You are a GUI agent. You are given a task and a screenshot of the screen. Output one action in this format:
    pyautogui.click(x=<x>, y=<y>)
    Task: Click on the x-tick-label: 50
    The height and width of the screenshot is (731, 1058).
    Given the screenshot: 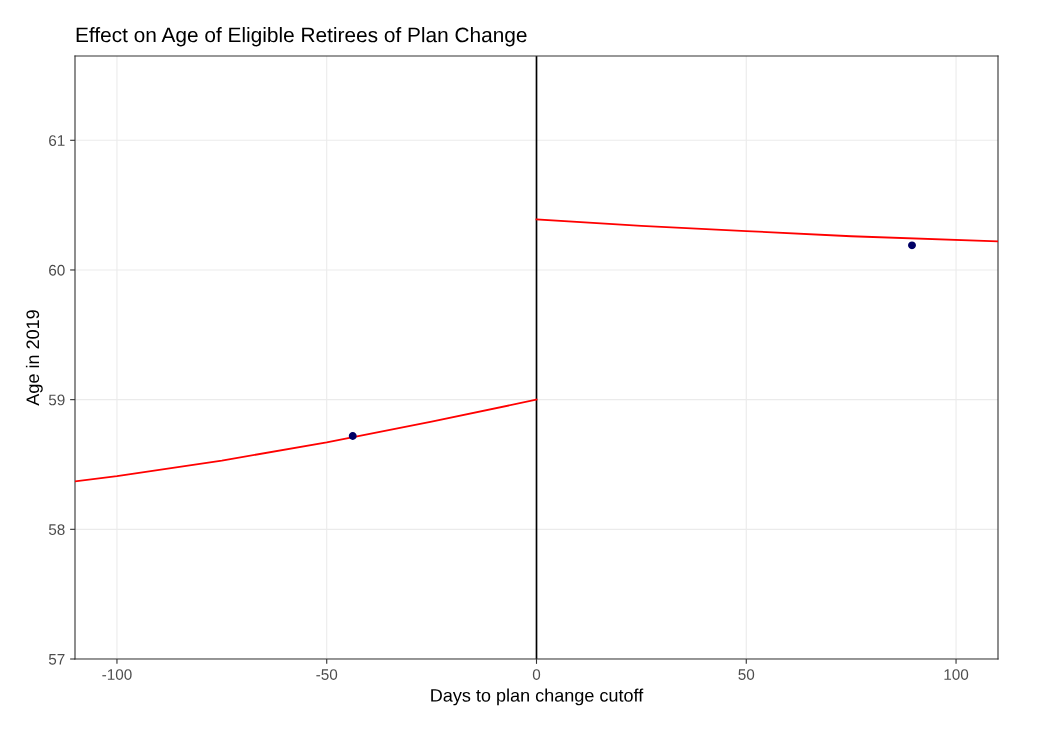 What is the action you would take?
    pyautogui.click(x=746, y=674)
    